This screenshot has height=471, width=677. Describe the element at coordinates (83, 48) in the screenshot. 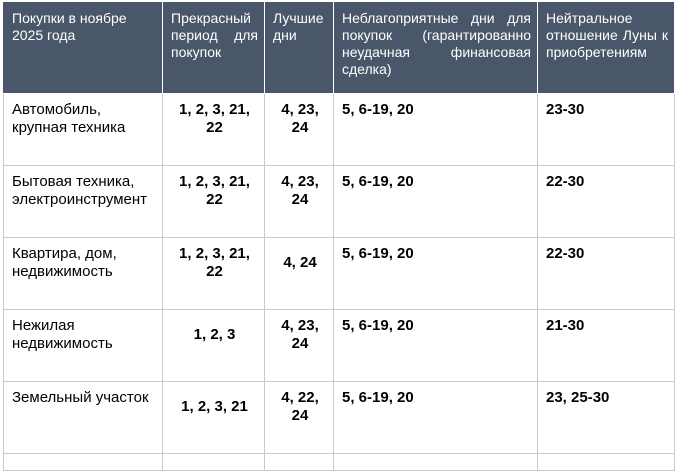

I see `header-category: Покупки в ноябре 2025 года` at that location.